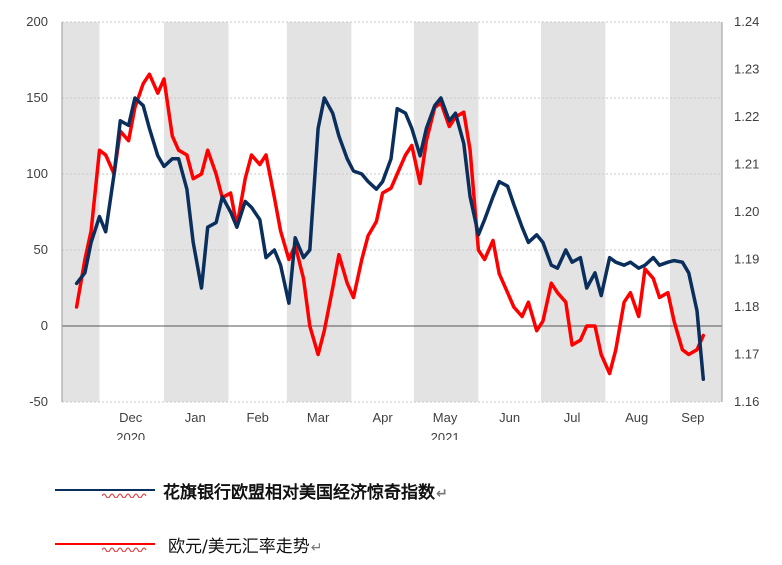 This screenshot has height=565, width=782. I want to click on right-tick-label: 1.16, so click(746, 401).